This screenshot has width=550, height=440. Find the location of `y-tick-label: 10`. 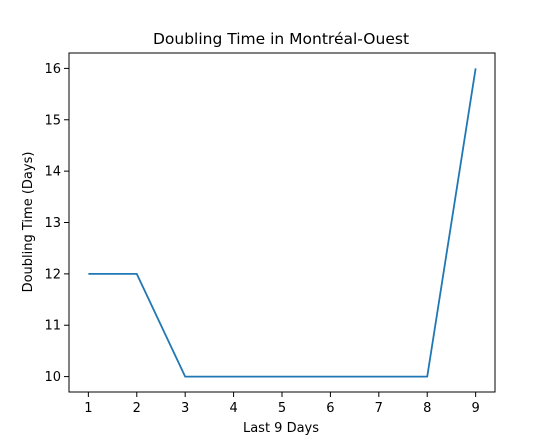

y-tick-label: 10 is located at coordinates (52, 377).